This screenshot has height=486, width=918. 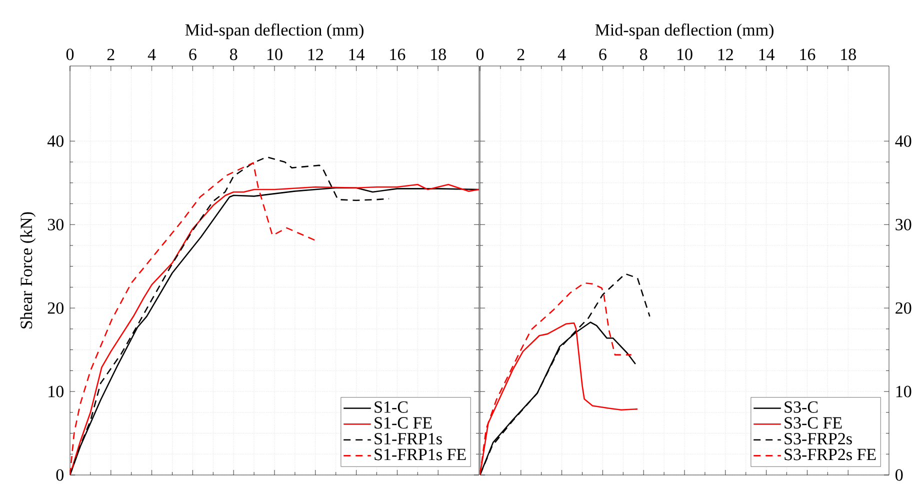 I want to click on legend-label: S3-C, so click(x=801, y=407).